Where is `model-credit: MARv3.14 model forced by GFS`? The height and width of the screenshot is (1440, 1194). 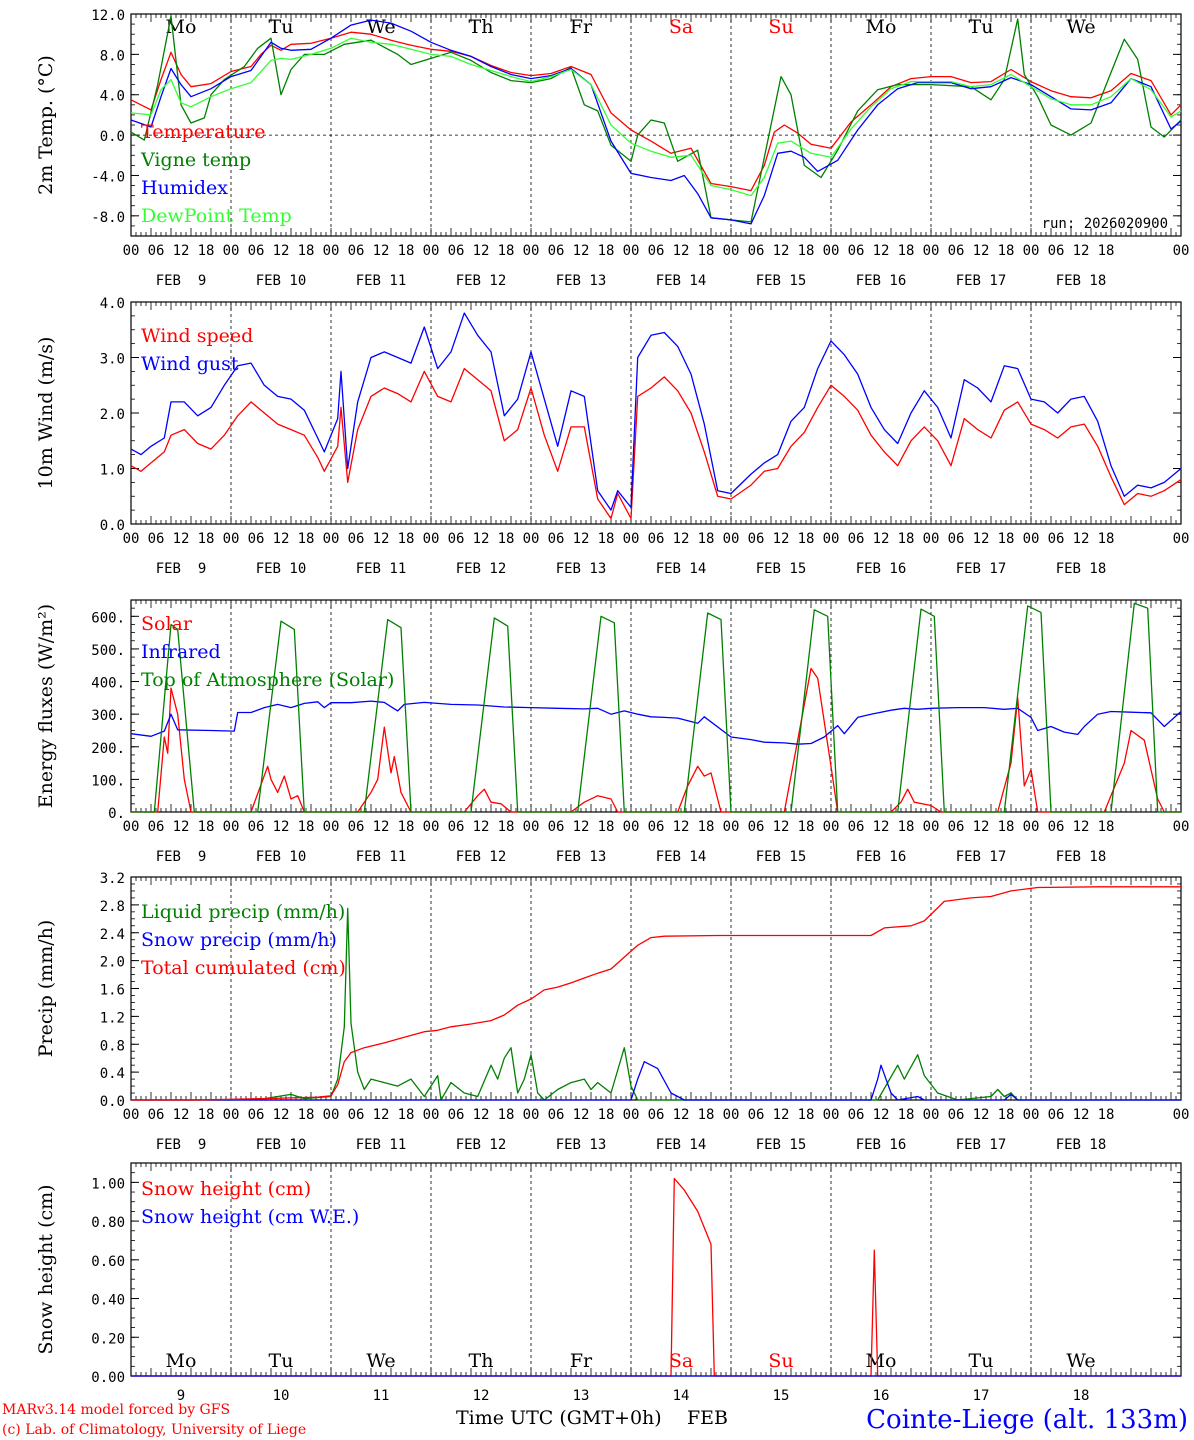 model-credit: MARv3.14 model forced by GFS is located at coordinates (116, 1410).